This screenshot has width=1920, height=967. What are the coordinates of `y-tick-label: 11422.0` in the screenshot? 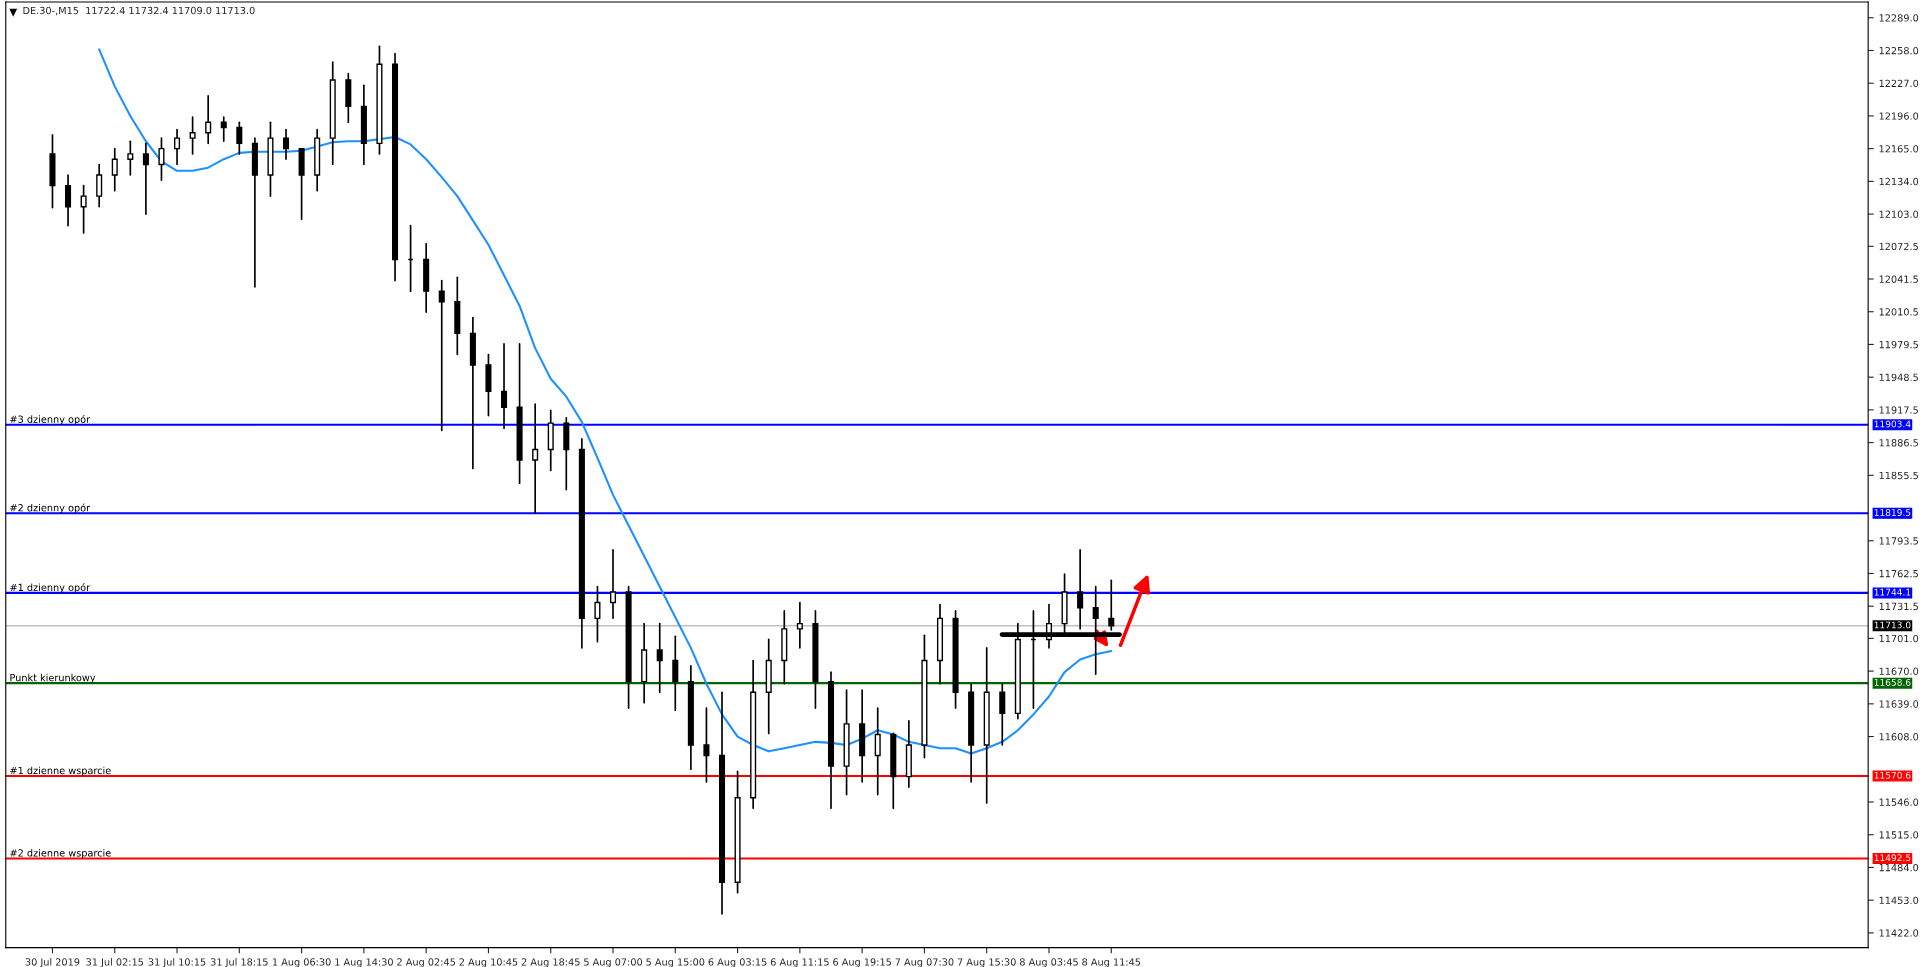 It's located at (1899, 933).